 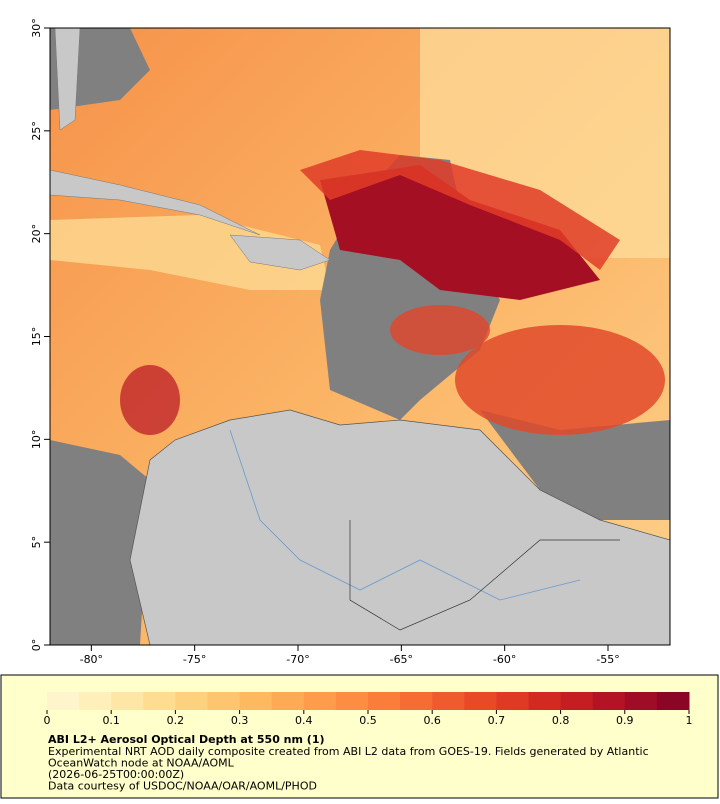 I want to click on x-tick-label: -70°, so click(x=297, y=659).